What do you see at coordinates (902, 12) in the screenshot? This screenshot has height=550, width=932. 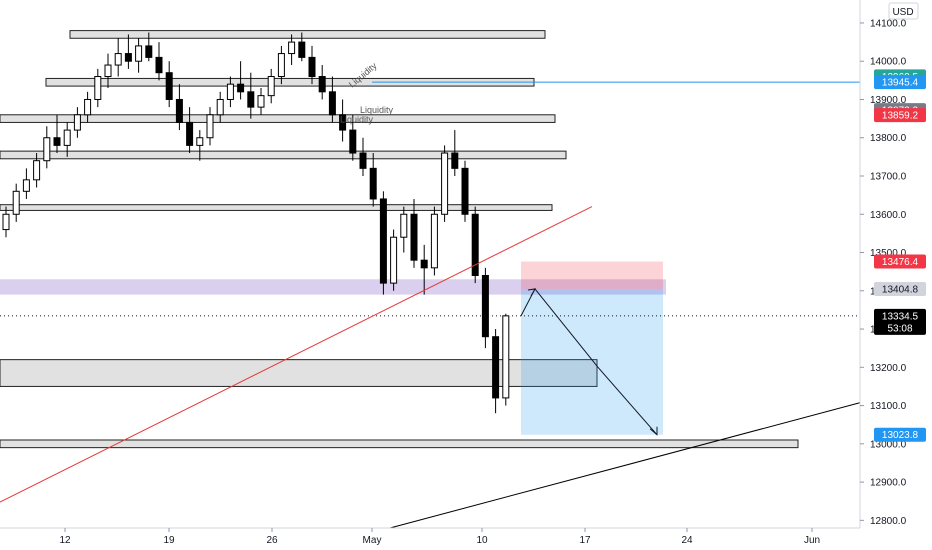 I see `currency-label: USD` at bounding box center [902, 12].